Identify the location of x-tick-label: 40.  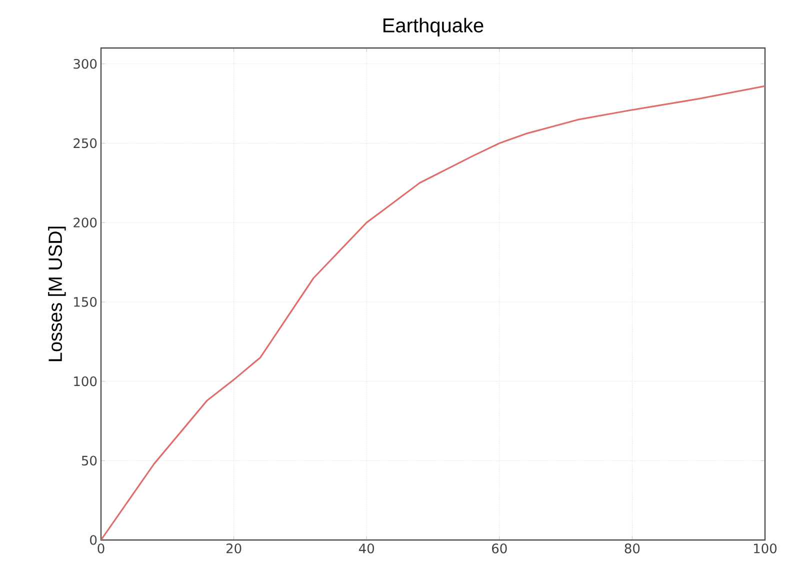
(366, 549).